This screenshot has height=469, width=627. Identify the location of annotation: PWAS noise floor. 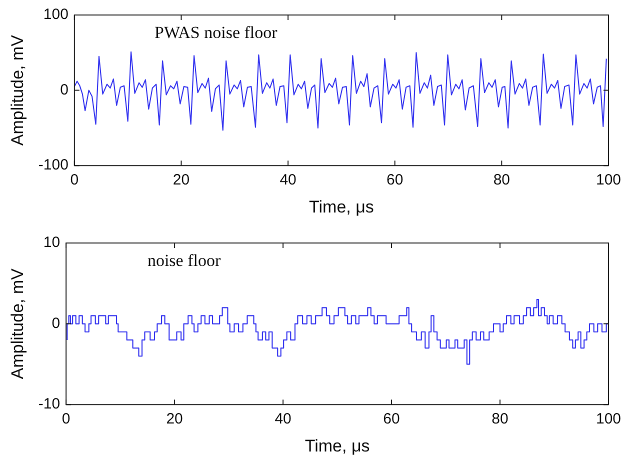
(216, 32).